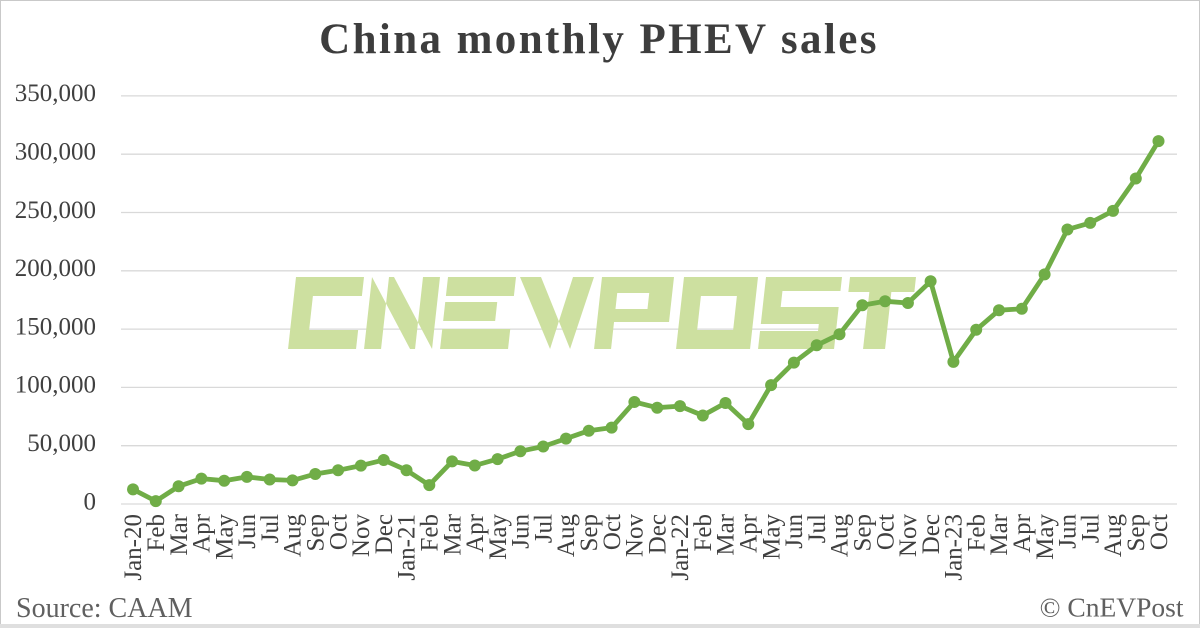  Describe the element at coordinates (55, 268) in the screenshot. I see `svg-text: 200,000` at that location.